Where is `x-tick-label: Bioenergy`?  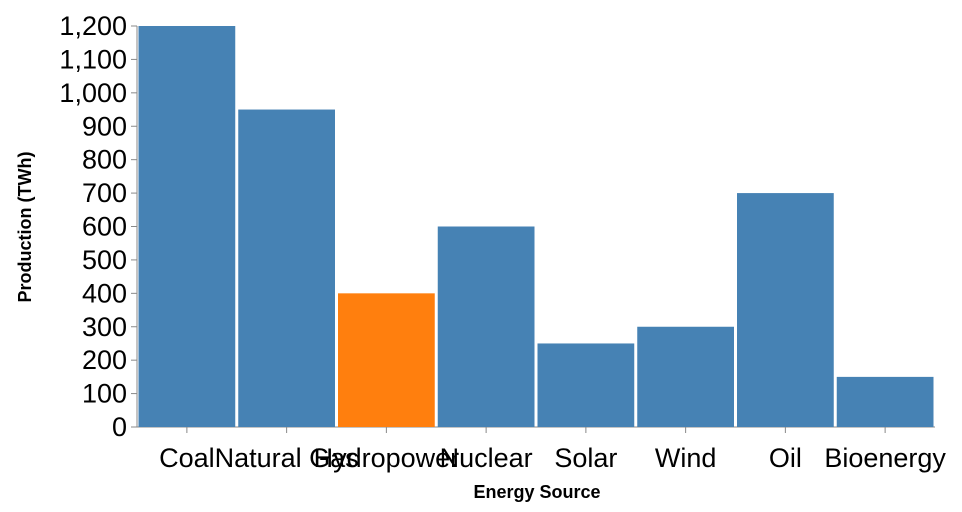 x-tick-label: Bioenergy is located at coordinates (885, 458).